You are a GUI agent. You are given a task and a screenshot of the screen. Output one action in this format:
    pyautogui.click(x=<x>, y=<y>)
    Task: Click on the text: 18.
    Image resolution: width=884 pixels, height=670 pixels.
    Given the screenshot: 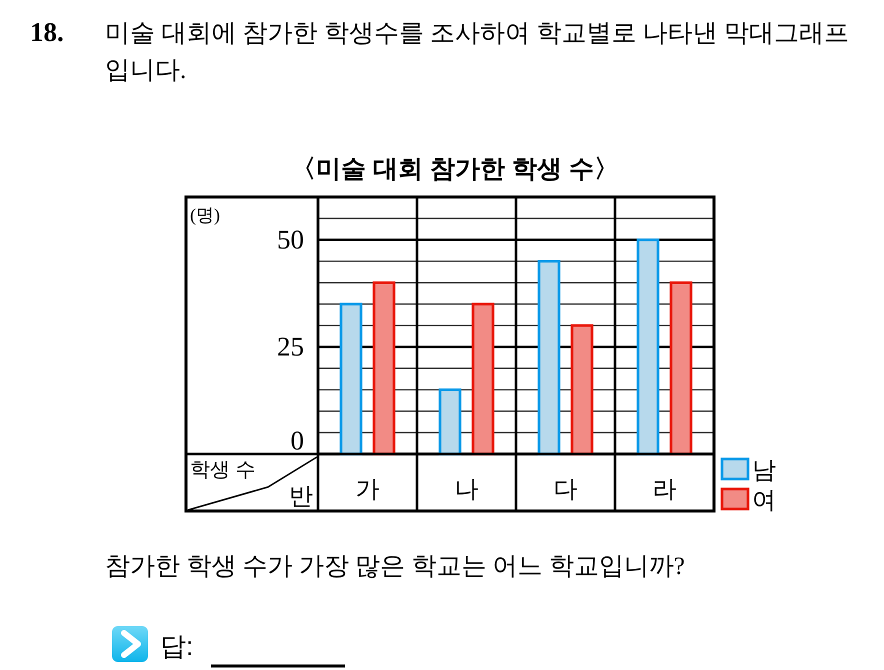 What is the action you would take?
    pyautogui.click(x=47, y=32)
    